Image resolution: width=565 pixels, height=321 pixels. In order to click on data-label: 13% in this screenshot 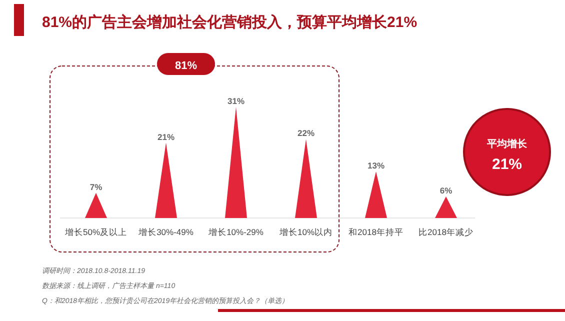, I will do `click(376, 165)`.